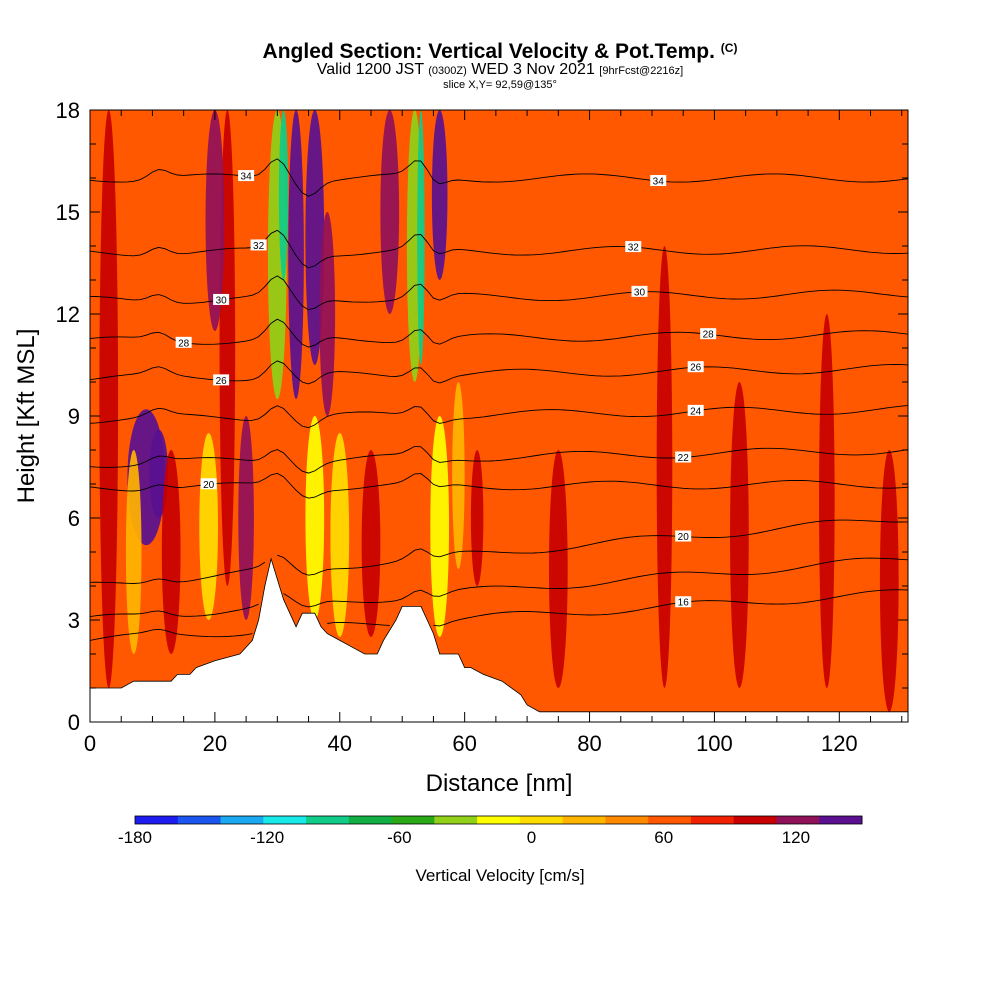  Describe the element at coordinates (714, 743) in the screenshot. I see `x-tick-label: 100` at that location.